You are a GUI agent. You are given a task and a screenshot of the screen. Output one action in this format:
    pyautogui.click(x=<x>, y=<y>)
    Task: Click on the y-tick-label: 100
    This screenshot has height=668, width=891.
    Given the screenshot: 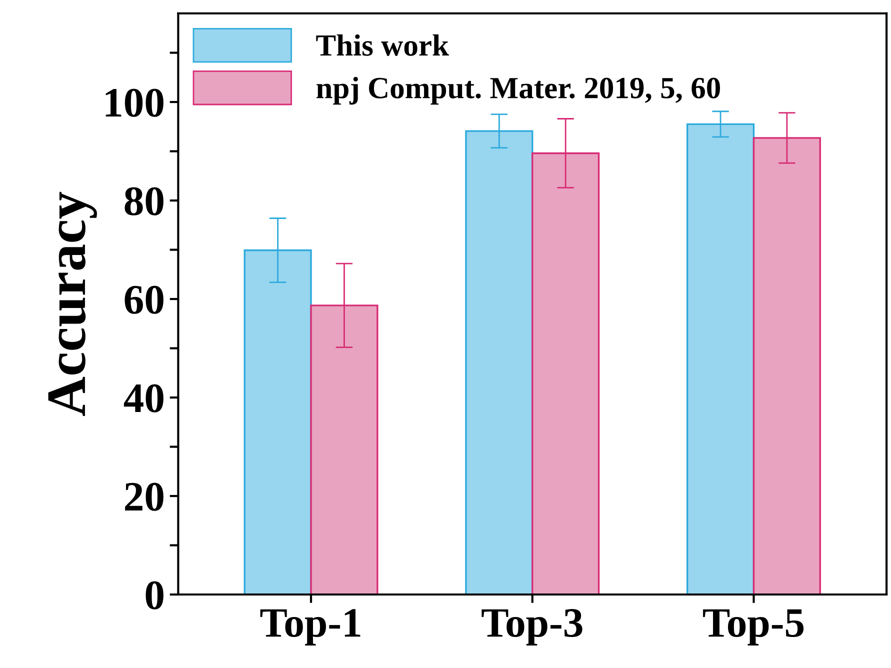 What is the action you would take?
    pyautogui.click(x=135, y=102)
    